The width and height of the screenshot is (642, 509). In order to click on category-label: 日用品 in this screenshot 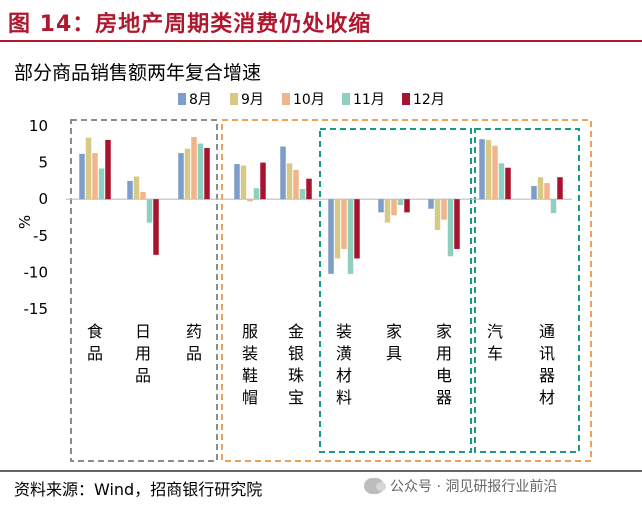, I will do `click(143, 353)`.